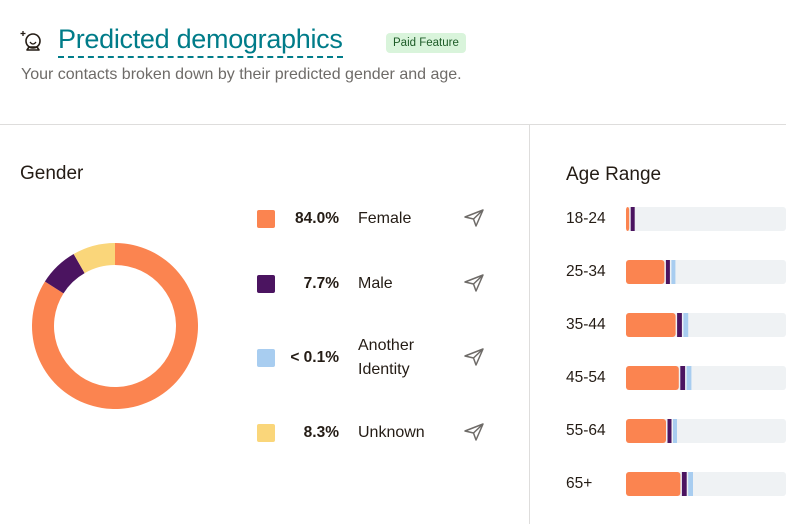 This screenshot has height=524, width=786. Describe the element at coordinates (52, 173) in the screenshot. I see `gender-section-title: Gender` at that location.